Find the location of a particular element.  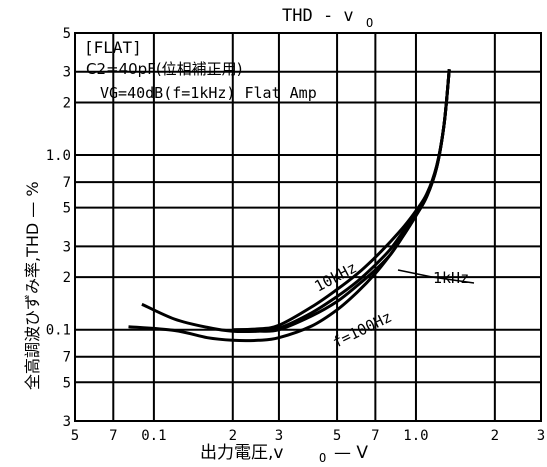

y-tick-label: 0.1 is located at coordinates (58, 331).